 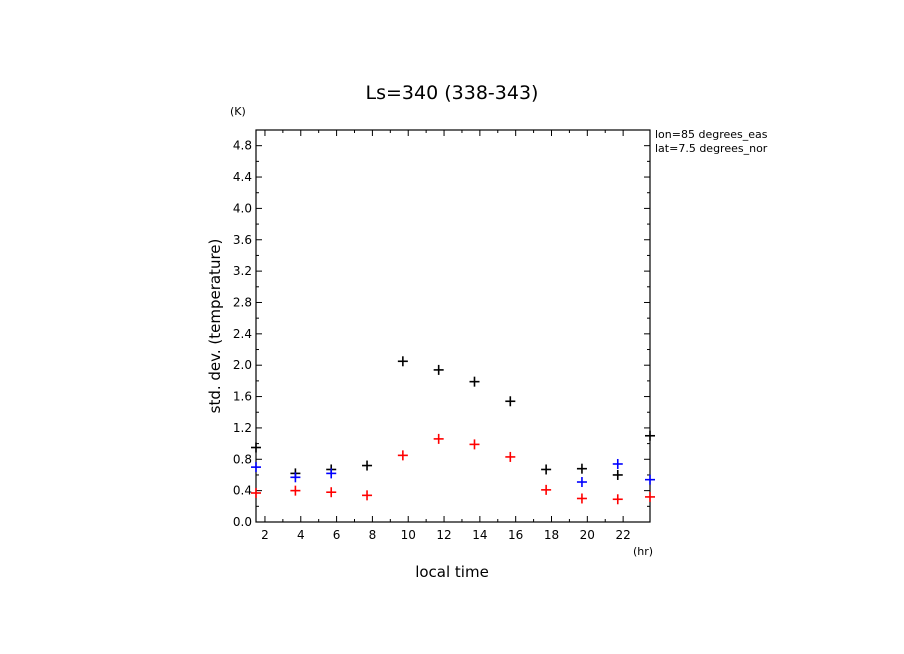 What do you see at coordinates (711, 134) in the screenshot?
I see `annotation-lon: lon=85 degrees_eas` at bounding box center [711, 134].